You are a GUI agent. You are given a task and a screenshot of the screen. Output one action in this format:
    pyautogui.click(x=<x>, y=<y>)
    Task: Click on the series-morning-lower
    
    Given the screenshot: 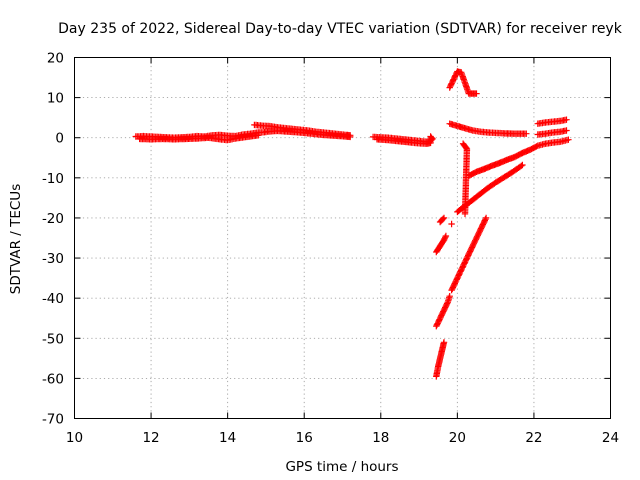 What is the action you would take?
    pyautogui.click(x=199, y=138)
    